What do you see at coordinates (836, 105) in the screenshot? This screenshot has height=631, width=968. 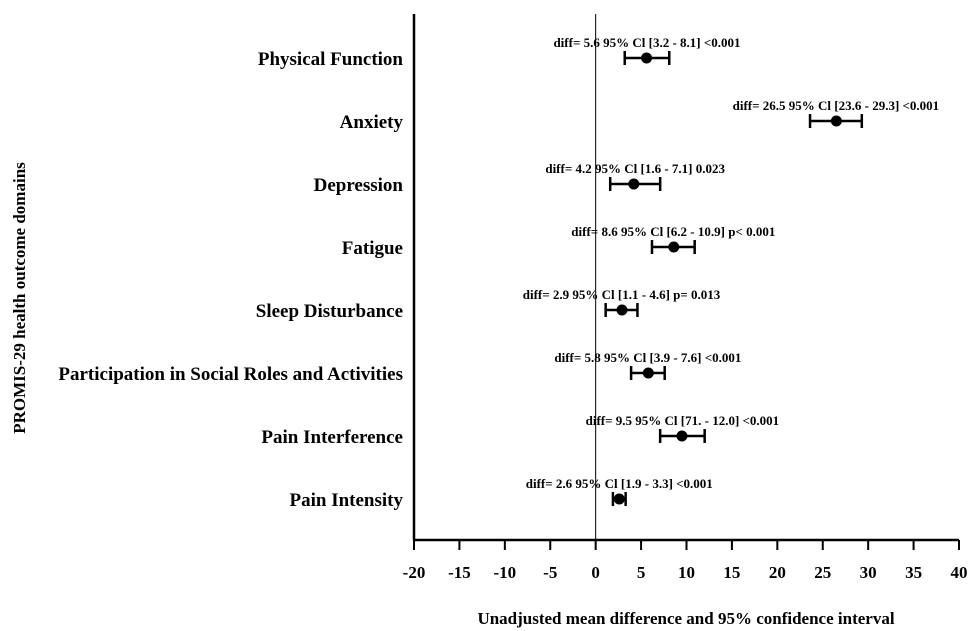 I see `diff-annotation: diff= 26.5 95% Cl [23.6 - 29.3] <0.001` at bounding box center [836, 105].